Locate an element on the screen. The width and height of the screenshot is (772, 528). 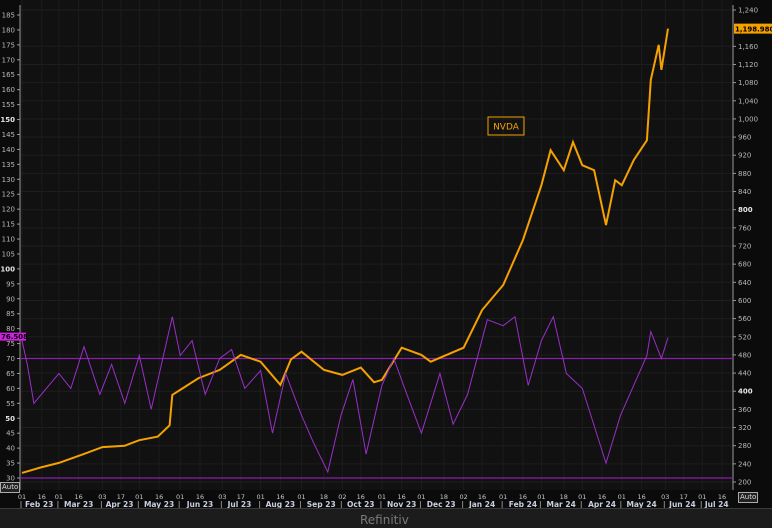
left-tick-label: 125 is located at coordinates (8, 195).